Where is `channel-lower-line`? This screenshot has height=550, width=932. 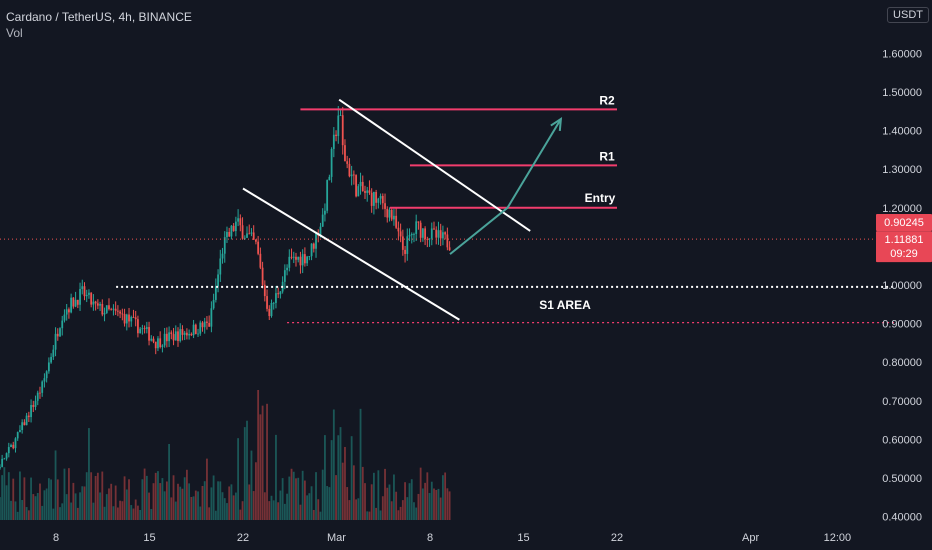
channel-lower-line is located at coordinates (351, 254).